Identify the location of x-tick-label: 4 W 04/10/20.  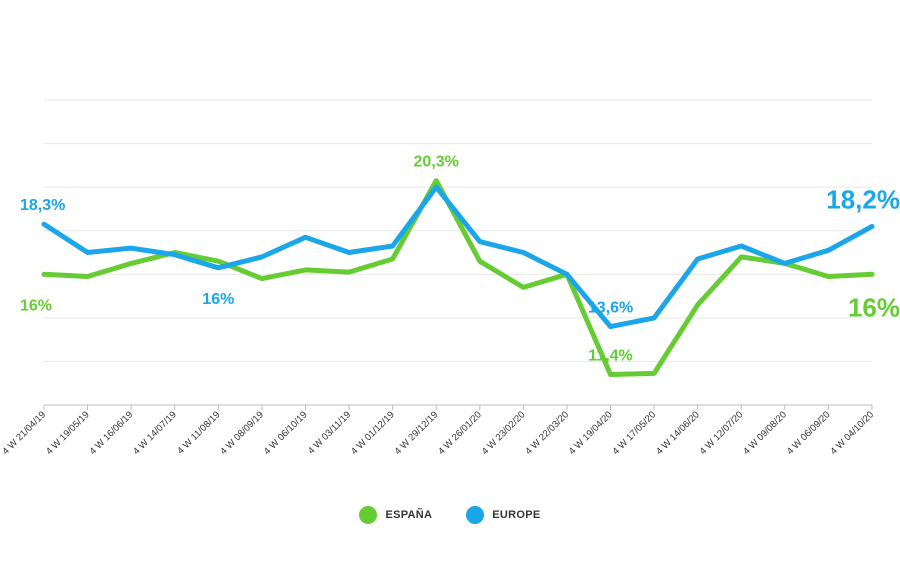
(852, 433).